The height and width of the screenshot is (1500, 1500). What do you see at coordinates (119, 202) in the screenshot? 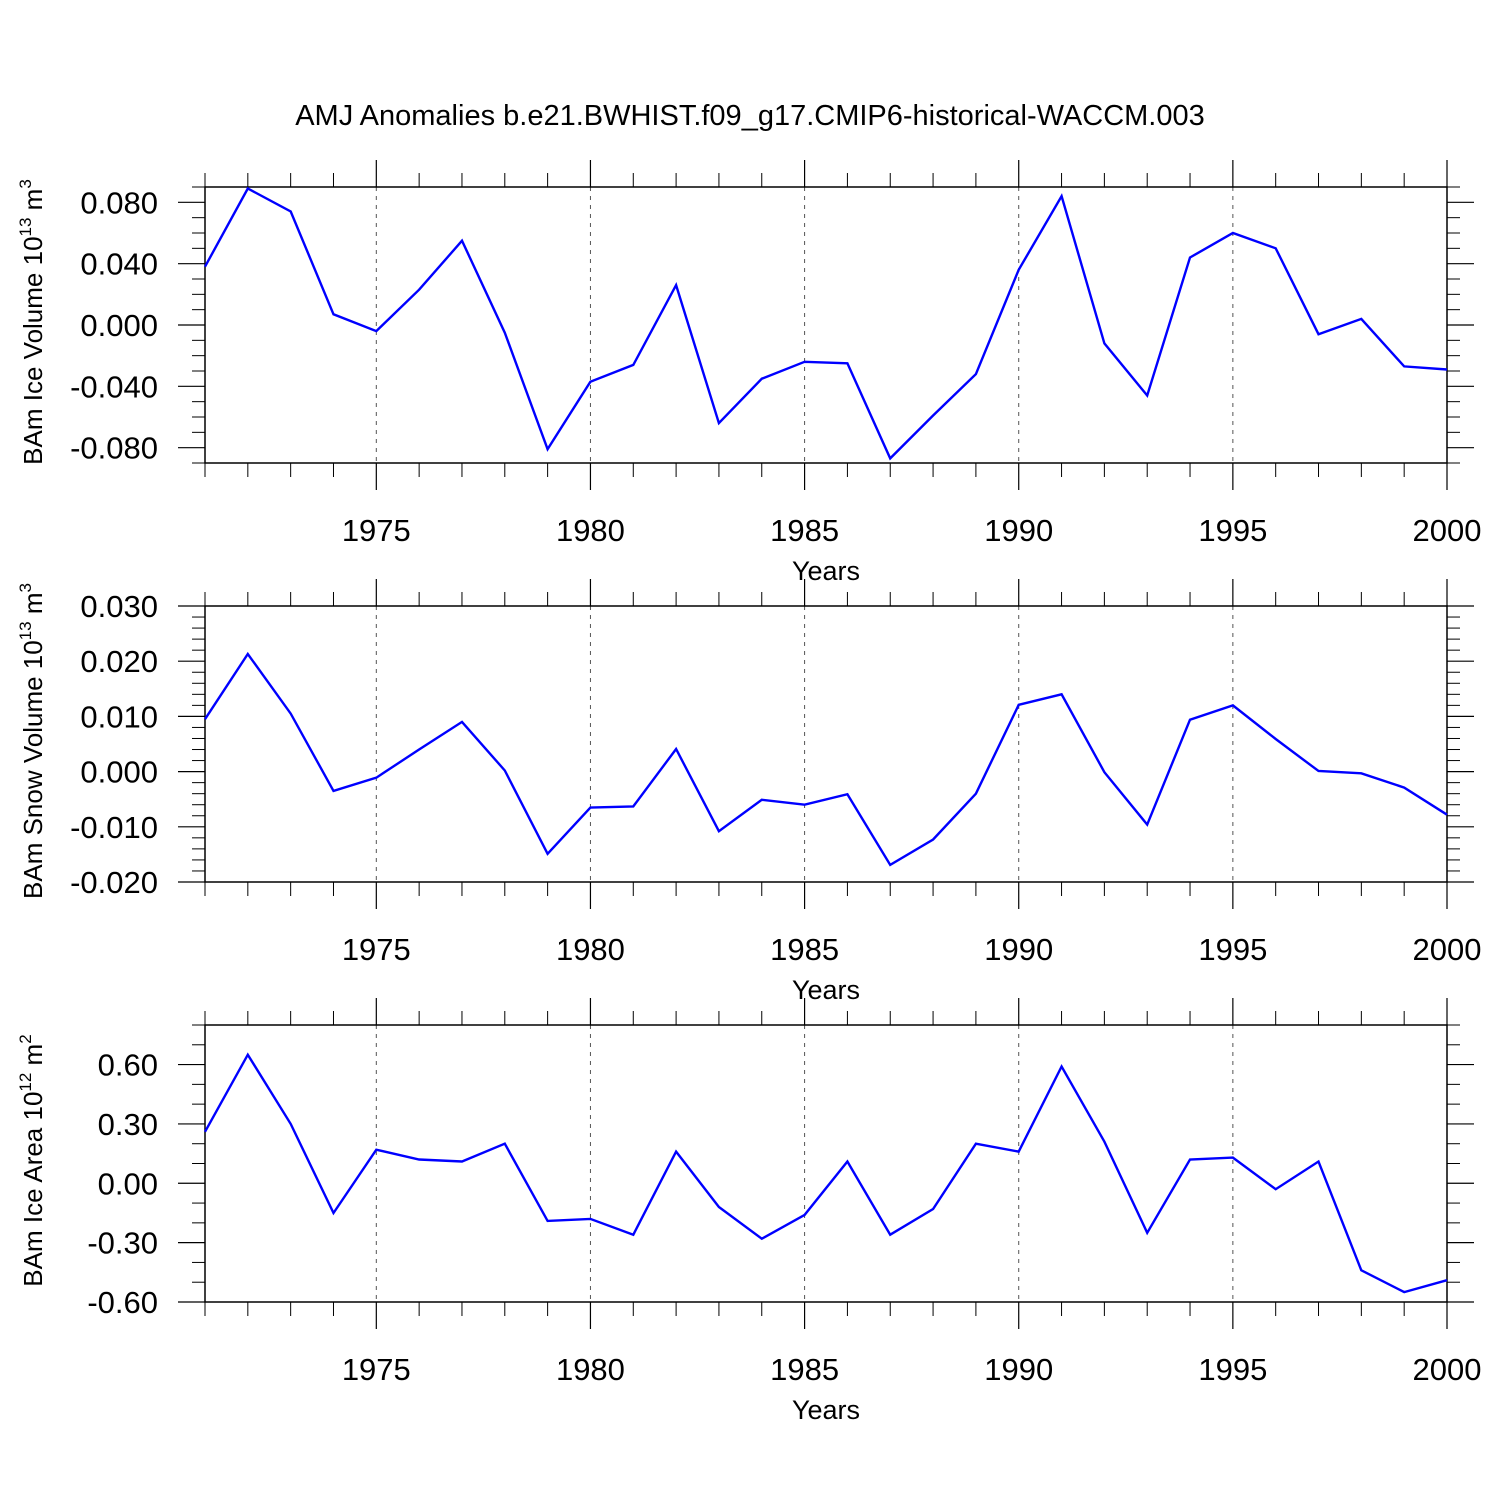
I see `y-tick-label: 0.080` at bounding box center [119, 202].